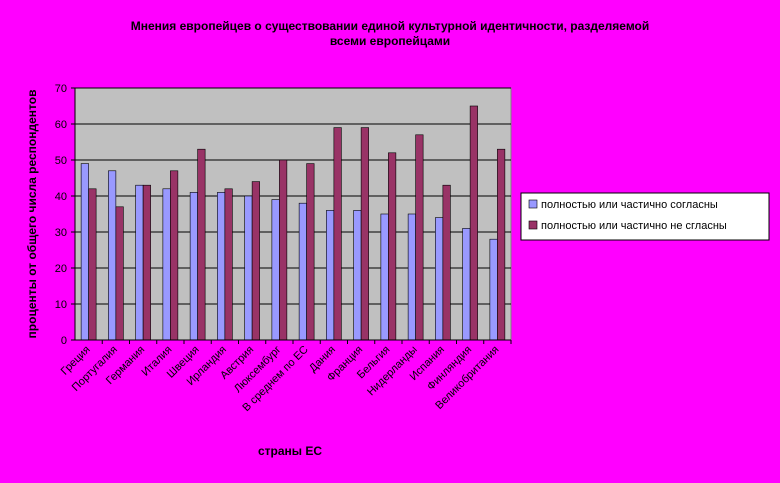 The image size is (780, 483). Describe the element at coordinates (390, 41) in the screenshot. I see `chart-title-line-2: всеми европейцами` at that location.